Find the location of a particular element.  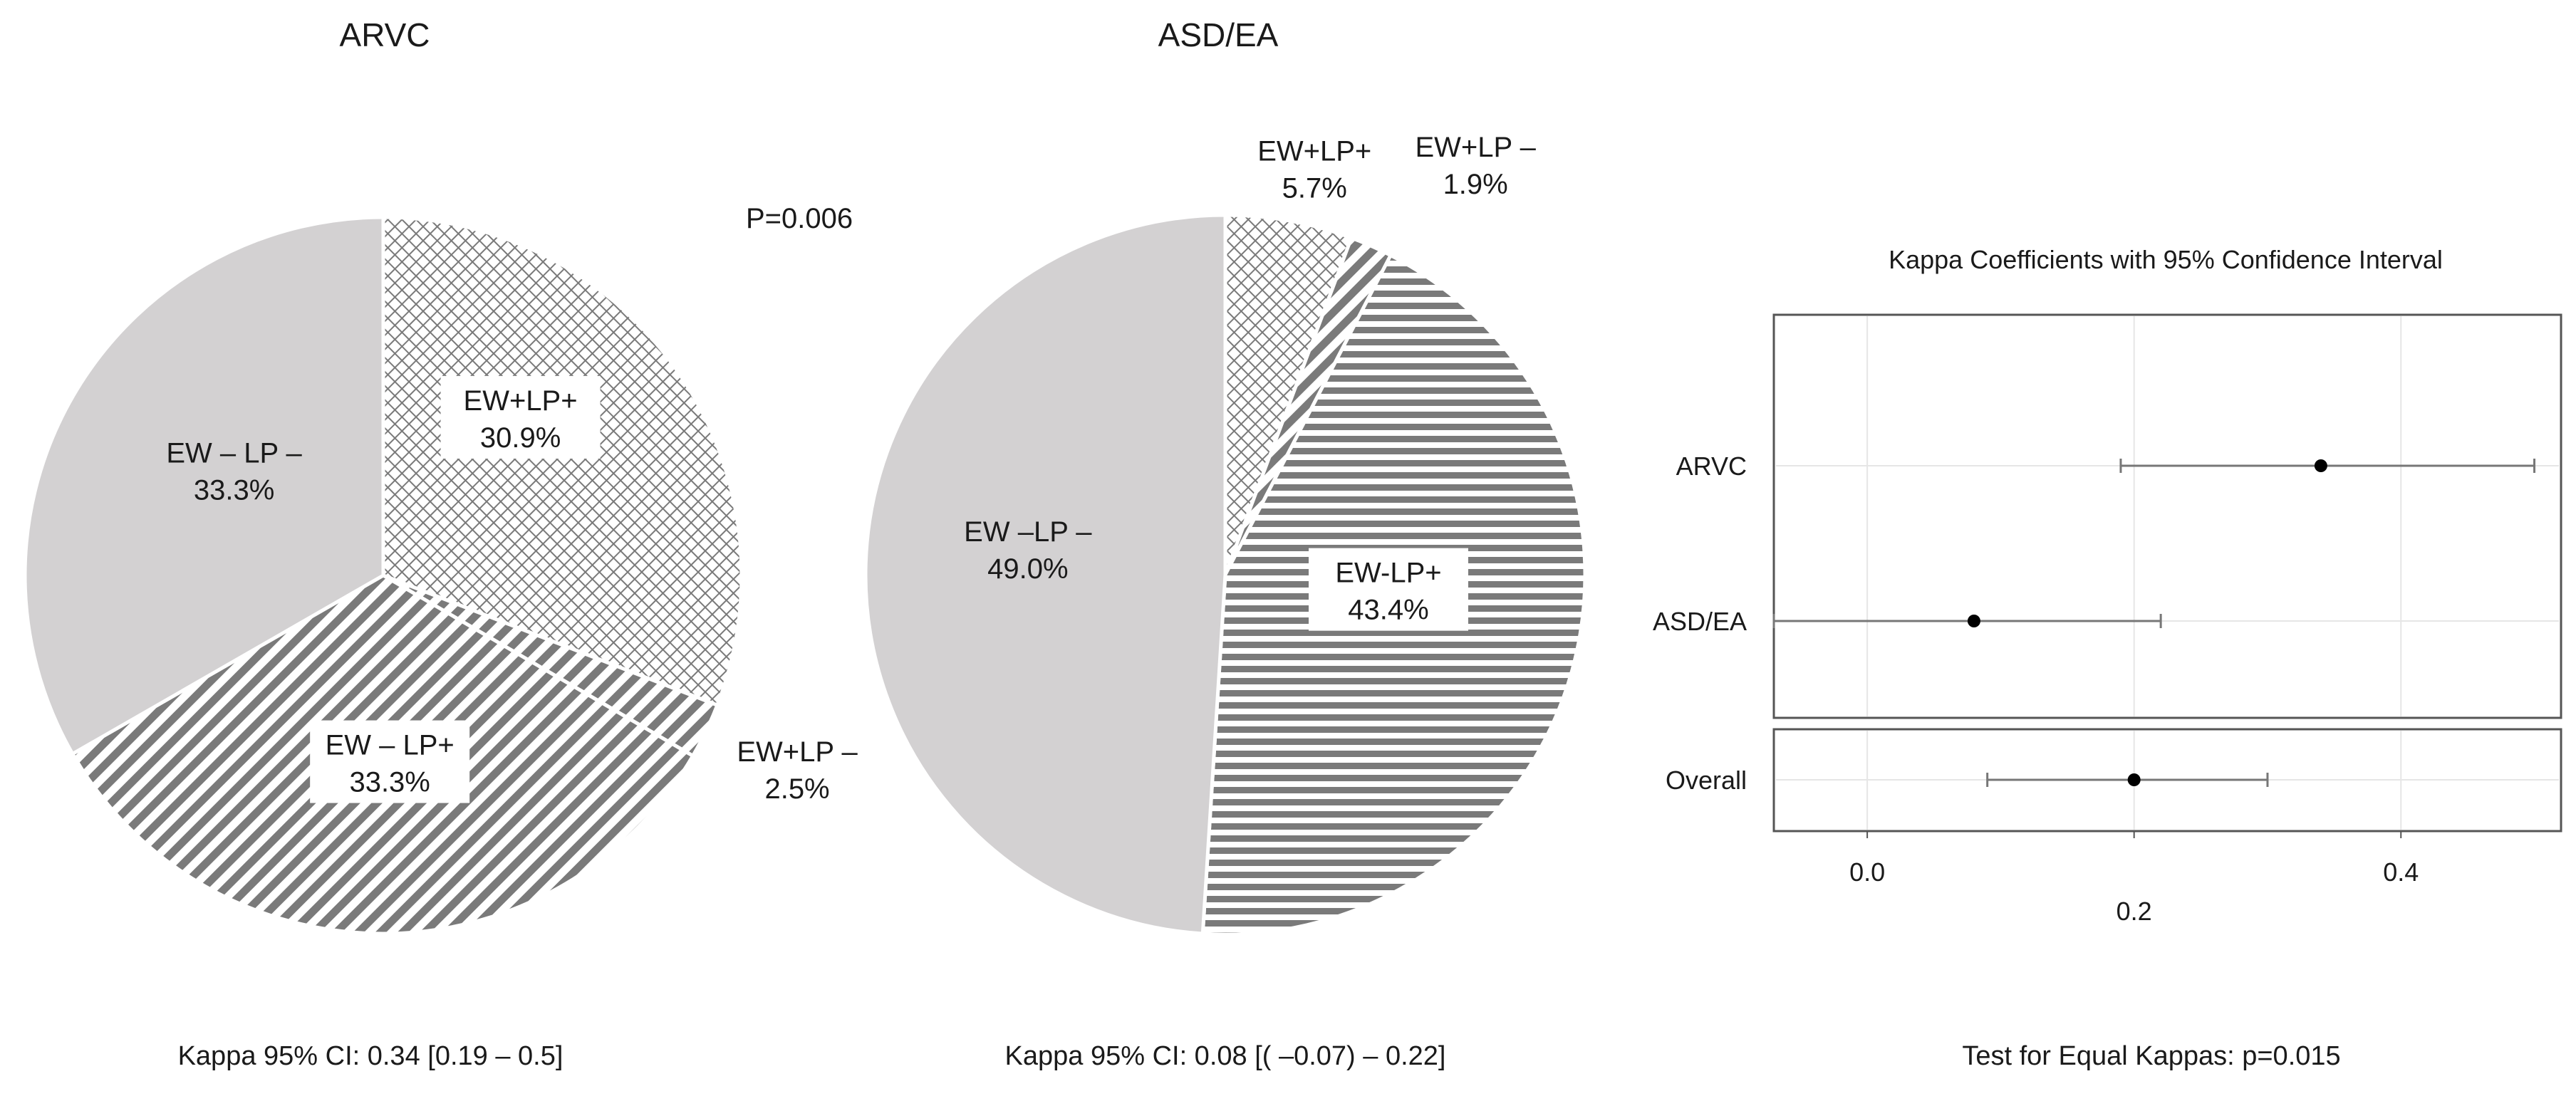

asdea-chart-title: ASD/EA is located at coordinates (1218, 34).